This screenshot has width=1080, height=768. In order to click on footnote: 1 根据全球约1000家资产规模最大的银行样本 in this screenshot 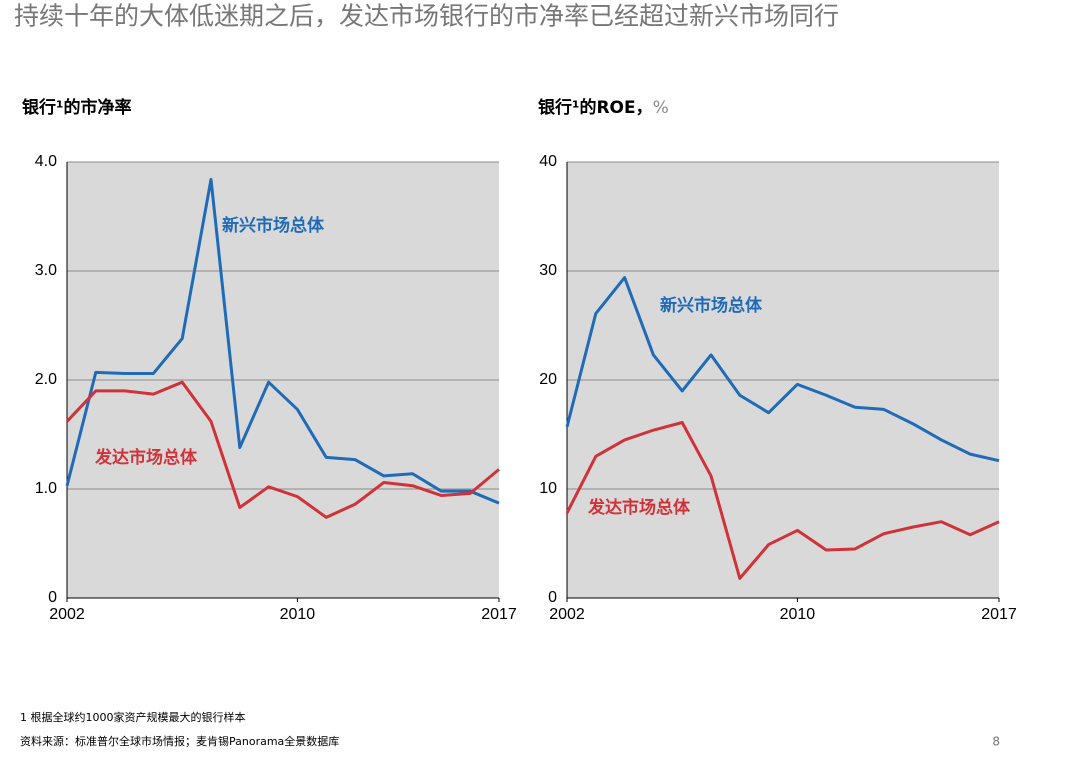, I will do `click(133, 717)`.